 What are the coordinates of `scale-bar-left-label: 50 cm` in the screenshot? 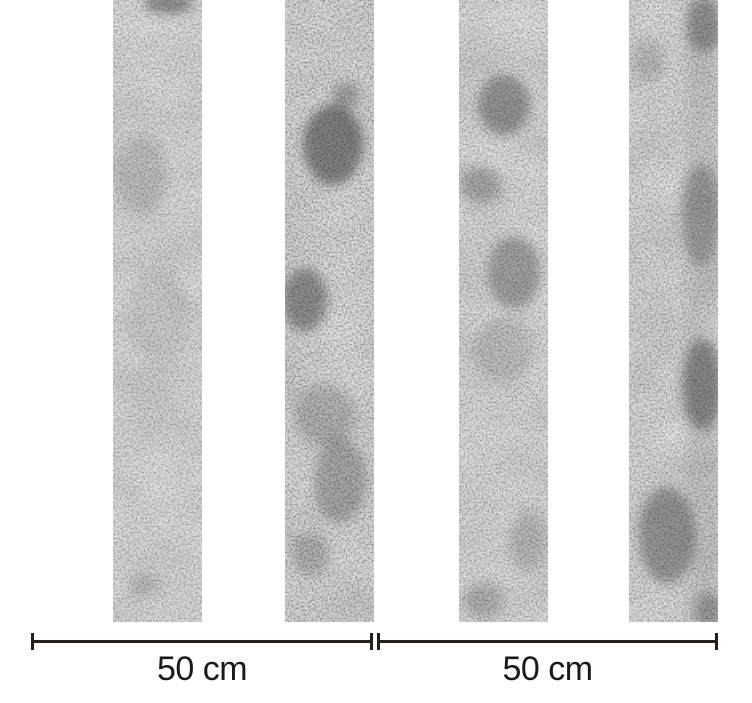 It's located at (202, 669).